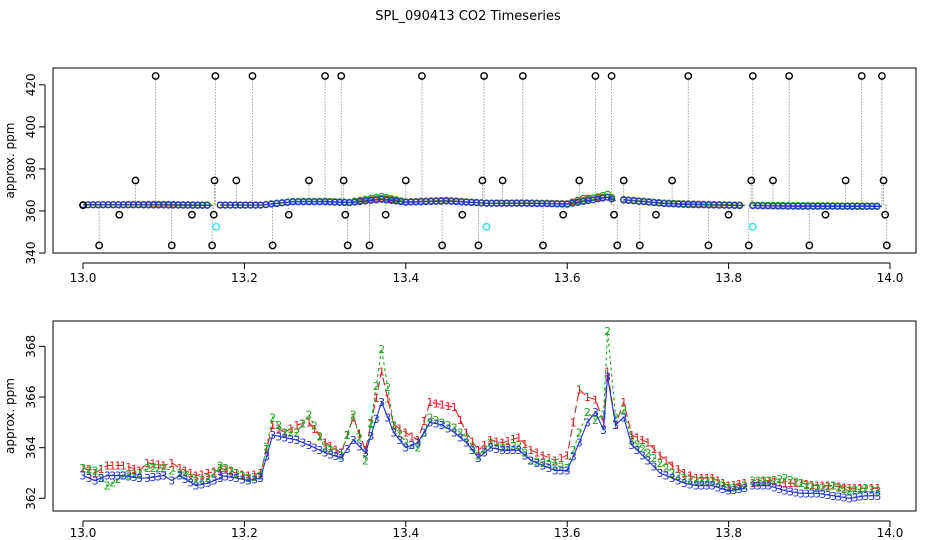 The image size is (936, 540). Describe the element at coordinates (890, 278) in the screenshot. I see `x-tick-label: 14.0` at that location.